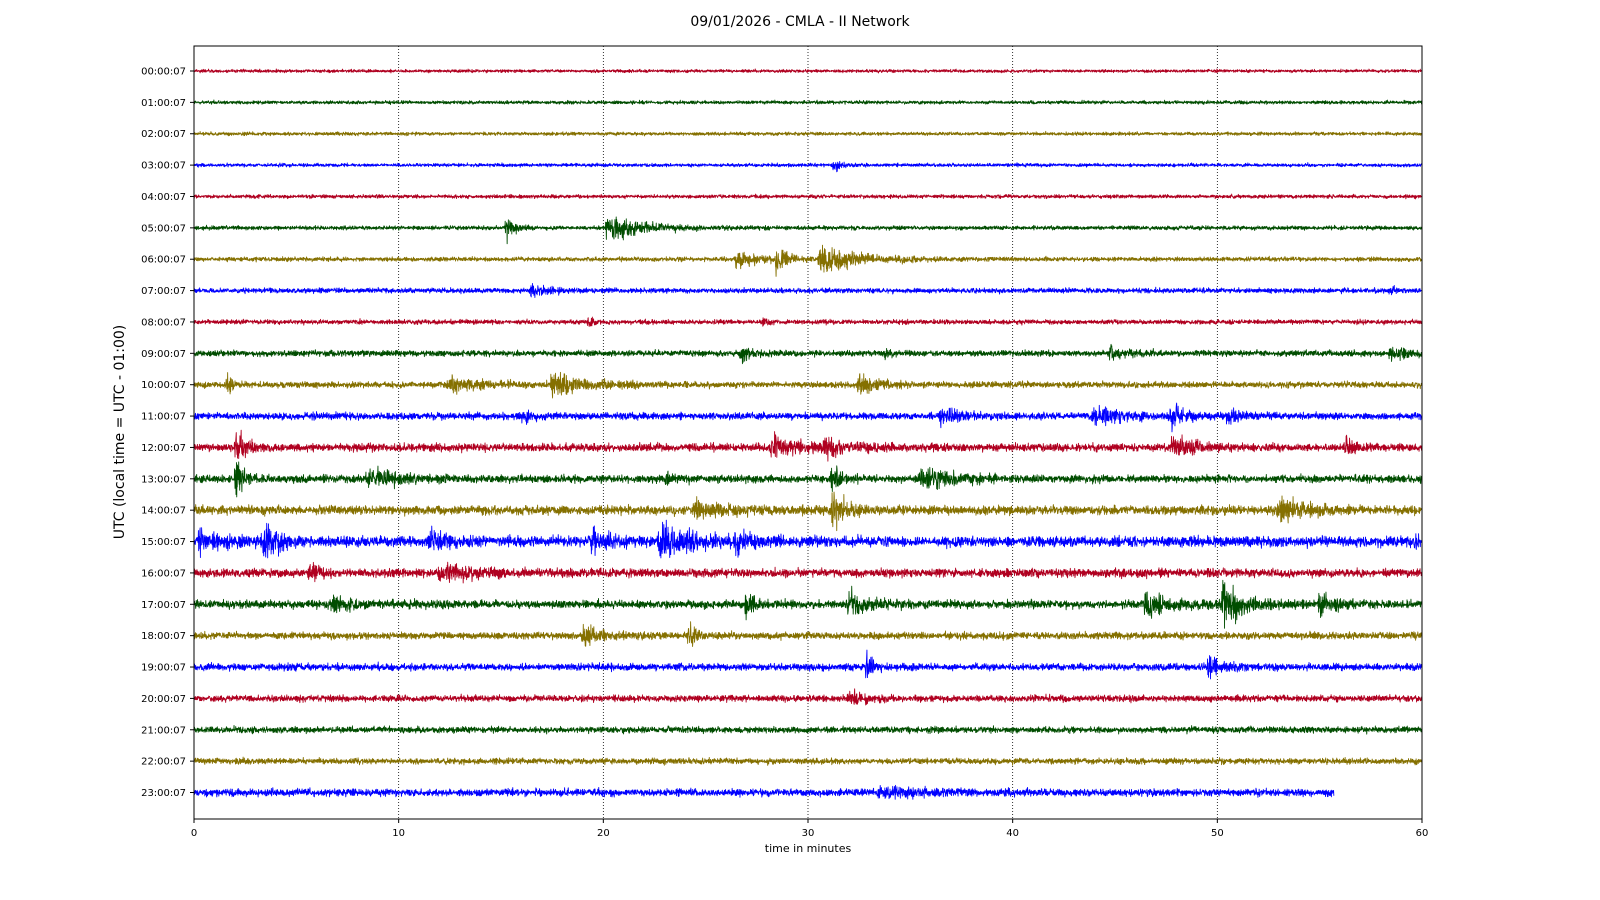  Describe the element at coordinates (163, 636) in the screenshot. I see `y-tick-label-18: 18:00:07` at that location.